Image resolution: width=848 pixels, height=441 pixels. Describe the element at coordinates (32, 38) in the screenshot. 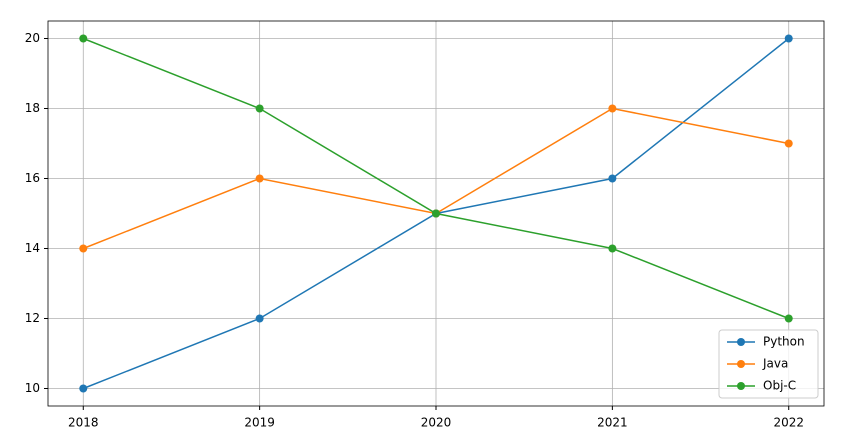

I see `y-tick-label: 20` at that location.